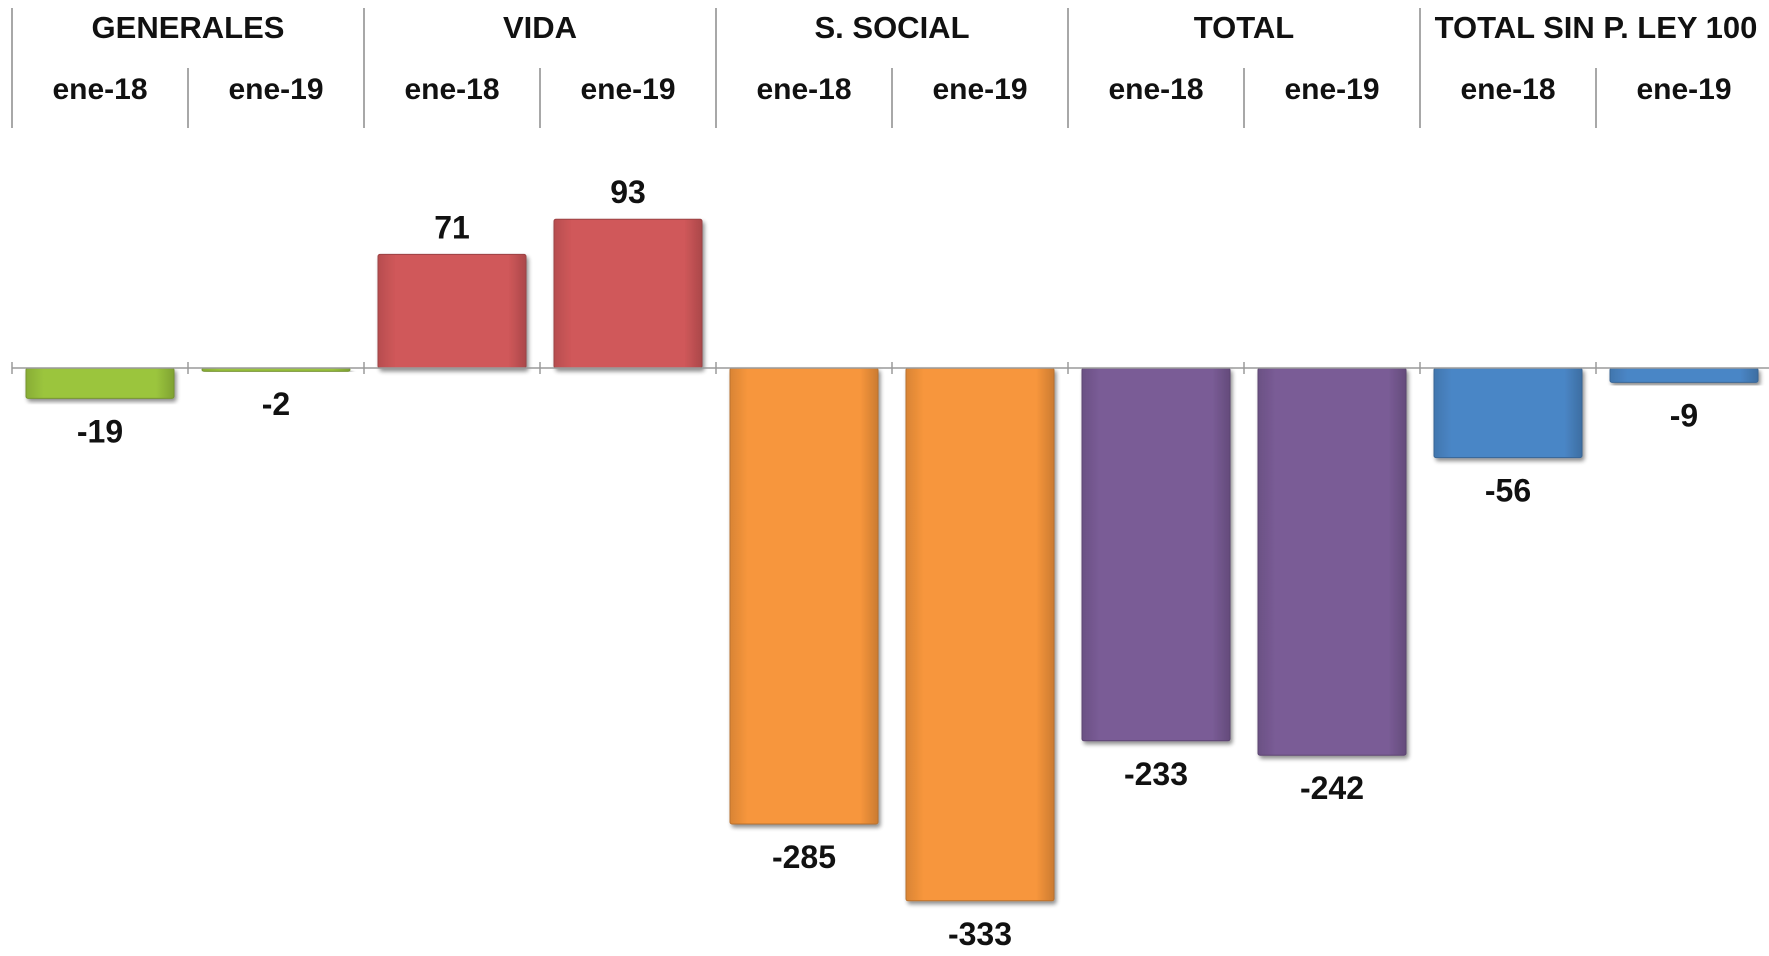 The height and width of the screenshot is (956, 1769). Describe the element at coordinates (627, 89) in the screenshot. I see `period-label-vida-ene-19: ene-19` at that location.